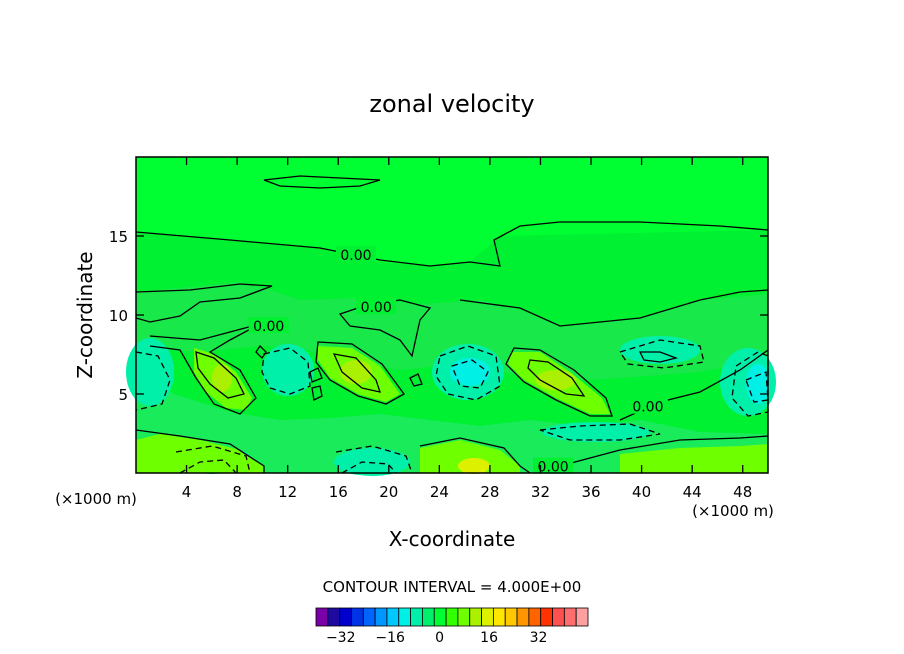  What do you see at coordinates (390, 638) in the screenshot?
I see `colorbar-tick-label: −16` at bounding box center [390, 638].